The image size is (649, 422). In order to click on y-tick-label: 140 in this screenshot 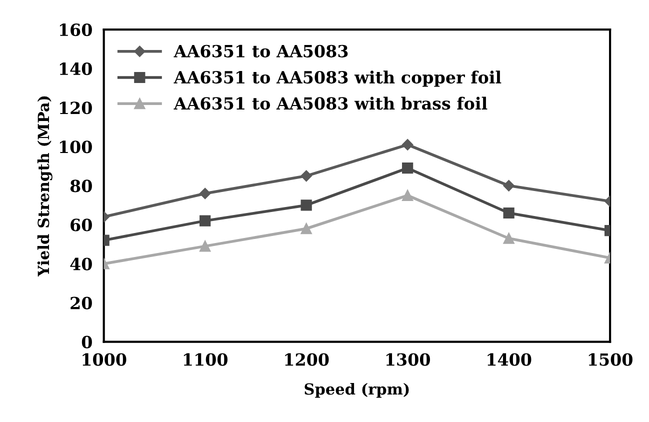, I will do `click(76, 69)`.